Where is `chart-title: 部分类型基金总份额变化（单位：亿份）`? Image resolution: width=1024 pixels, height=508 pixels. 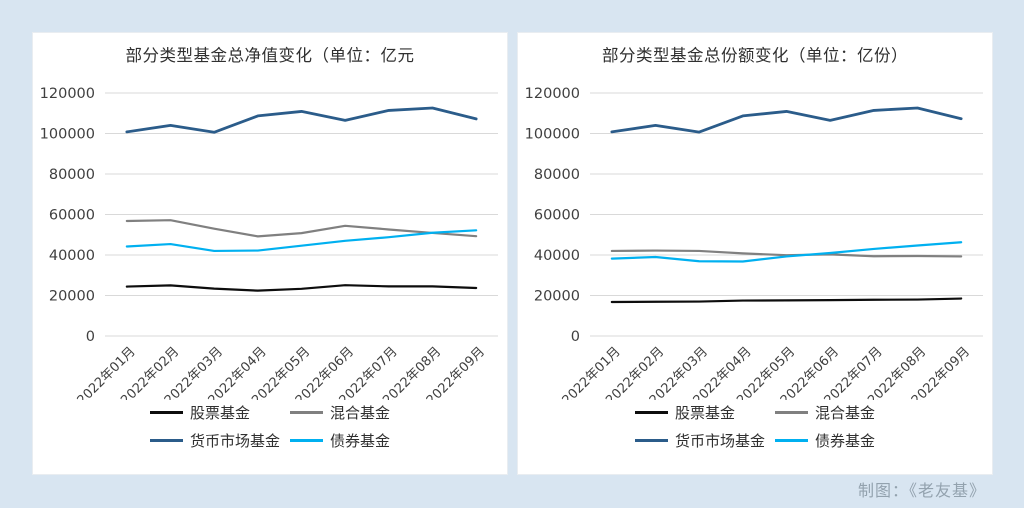
chart-title: 部分类型基金总份额变化（单位：亿份） is located at coordinates (755, 55).